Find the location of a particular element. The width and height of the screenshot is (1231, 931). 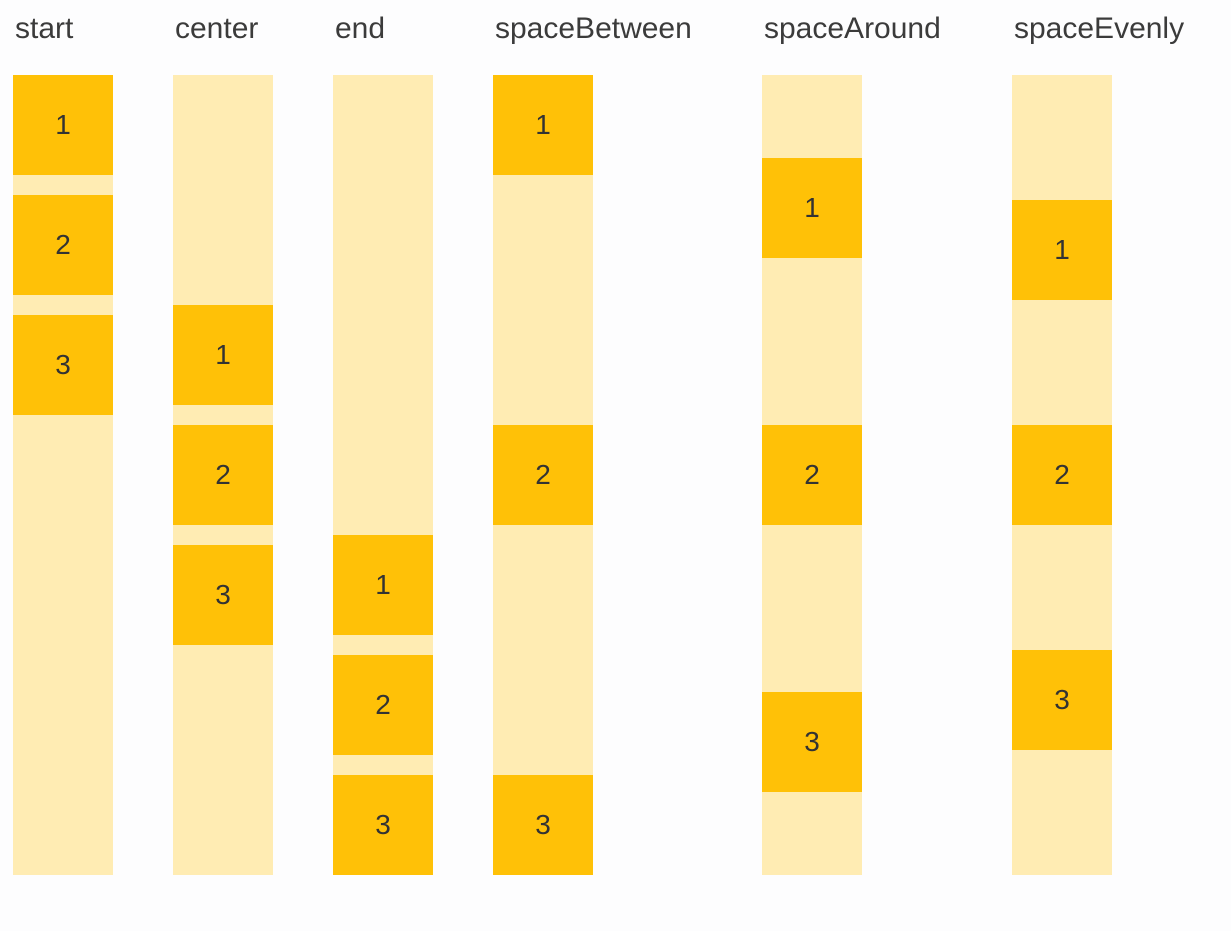

demo-group-space-around: spaceAround 1 2 3 is located at coordinates (857, 442).